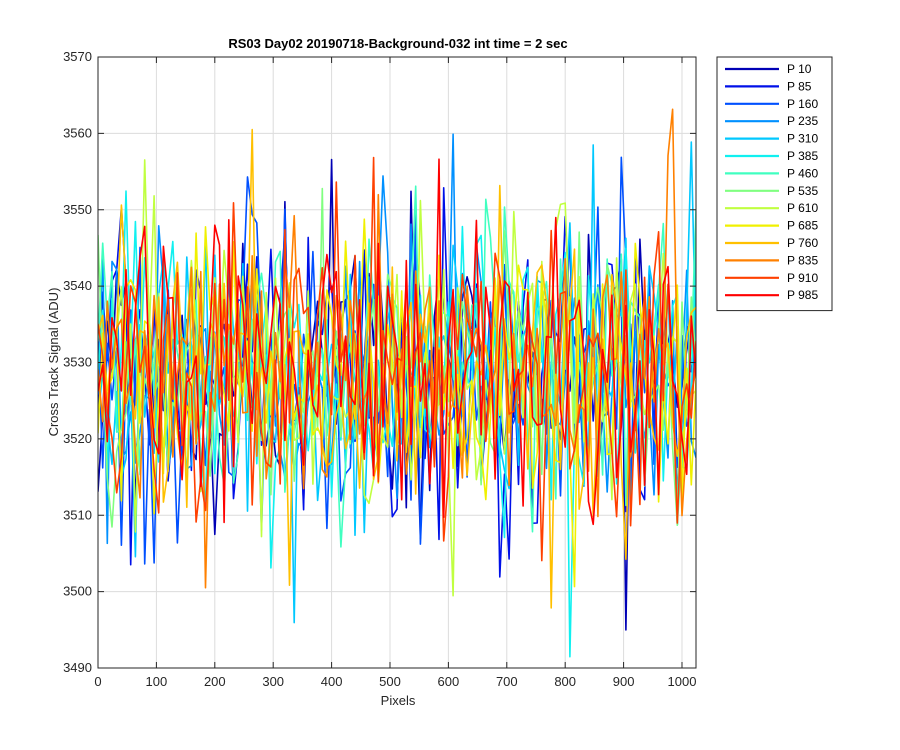 Image resolution: width=900 pixels, height=750 pixels. Describe the element at coordinates (802, 295) in the screenshot. I see `legend-label: P 985` at that location.